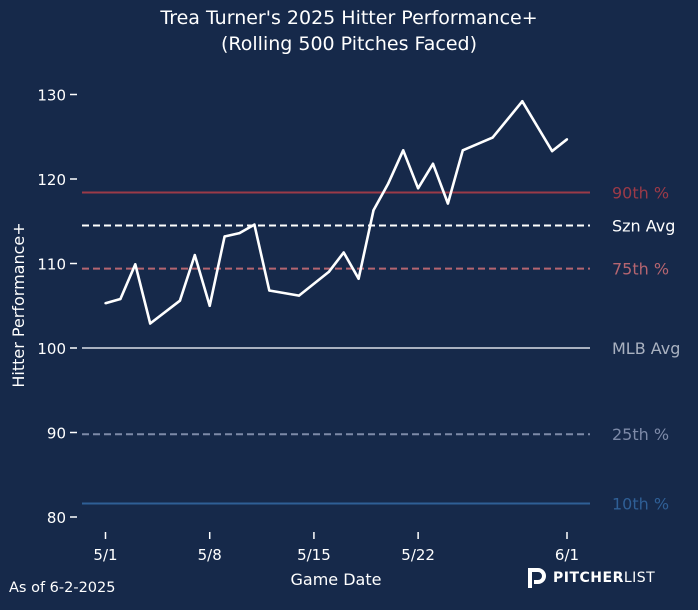 The width and height of the screenshot is (698, 610). Describe the element at coordinates (336, 579) in the screenshot. I see `x-axis-label: Game Date` at that location.